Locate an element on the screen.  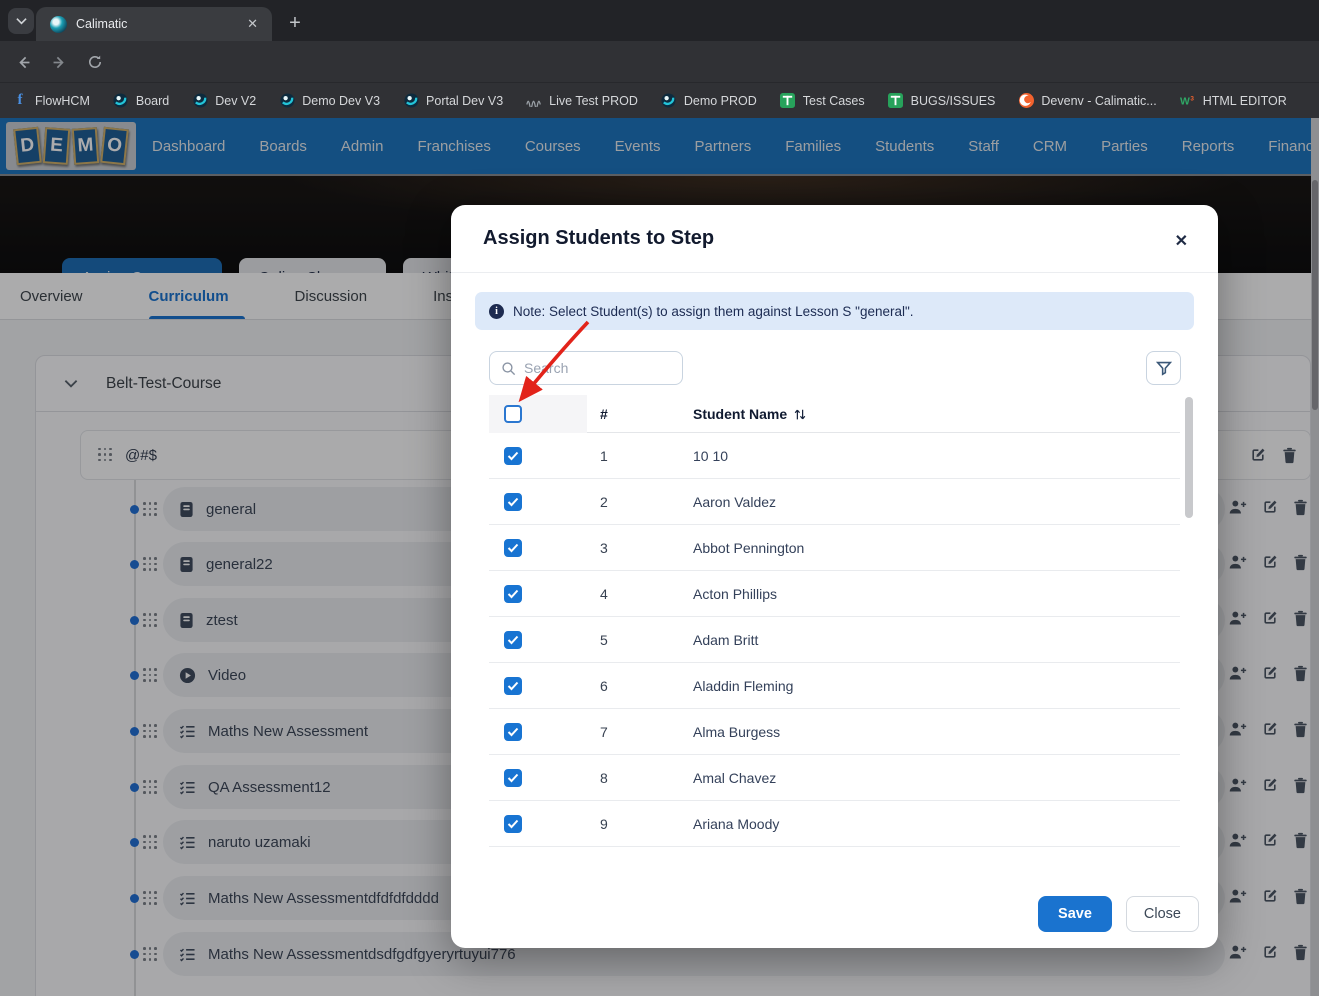
save-button: Save is located at coordinates (1075, 914).